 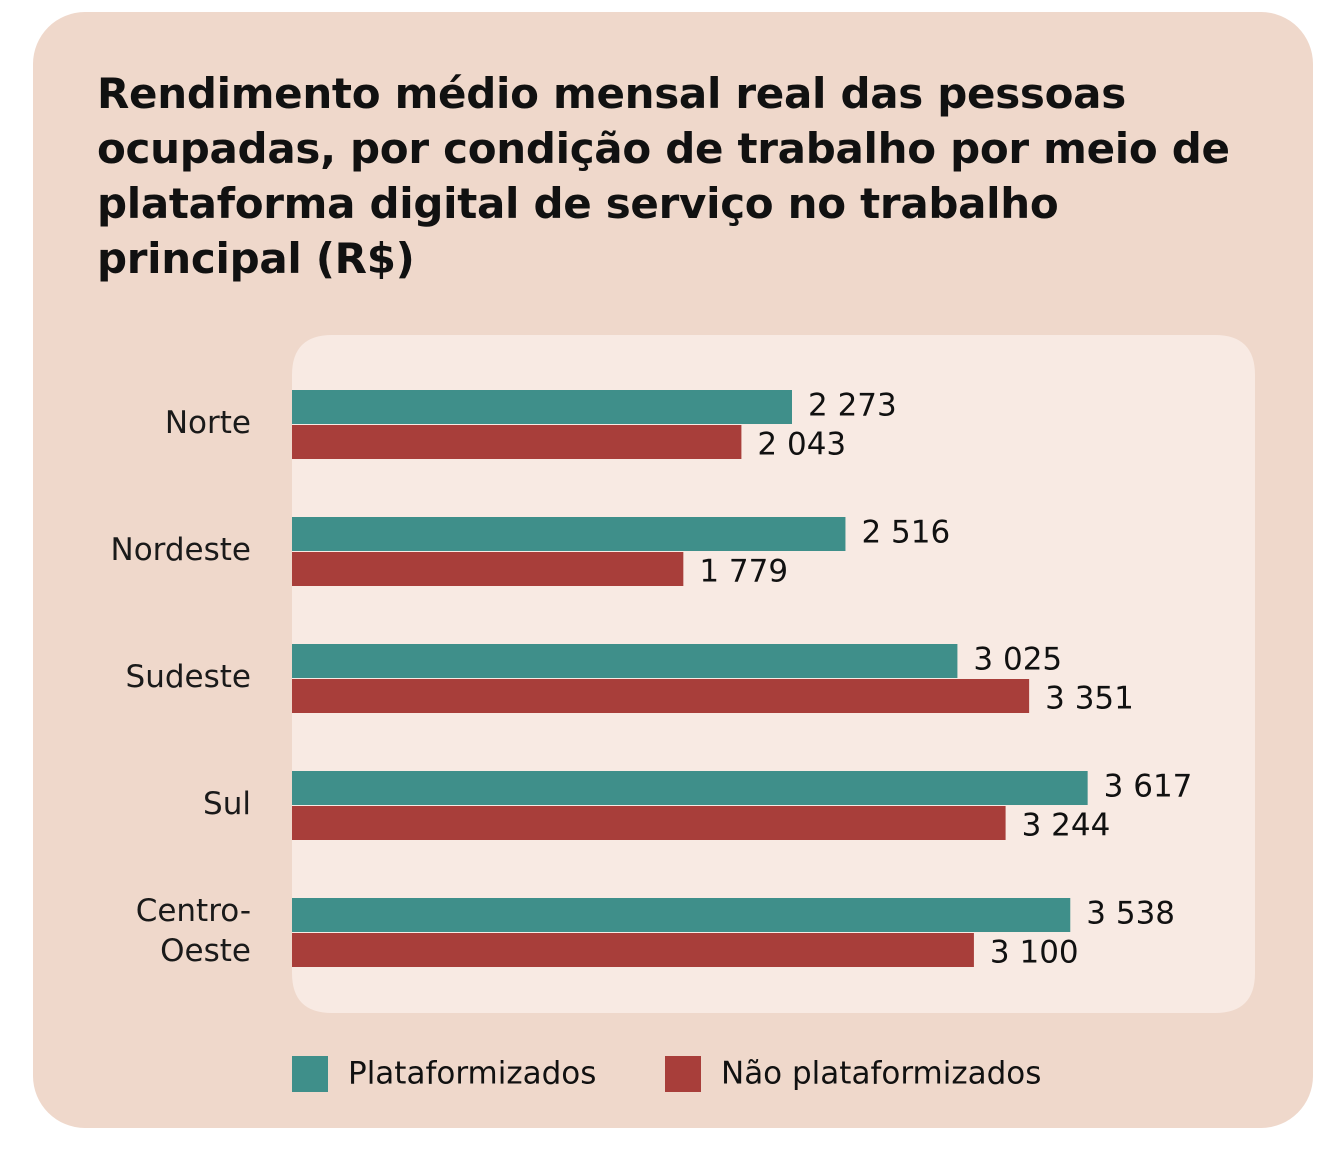 What do you see at coordinates (208, 423) in the screenshot?
I see `category-label: Norte` at bounding box center [208, 423].